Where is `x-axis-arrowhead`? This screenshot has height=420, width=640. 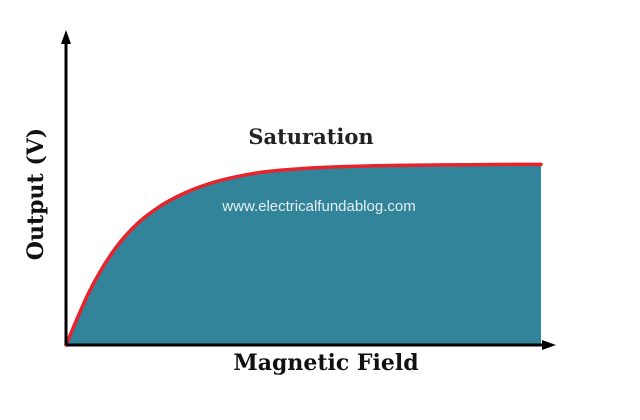 x-axis-arrowhead is located at coordinates (549, 345).